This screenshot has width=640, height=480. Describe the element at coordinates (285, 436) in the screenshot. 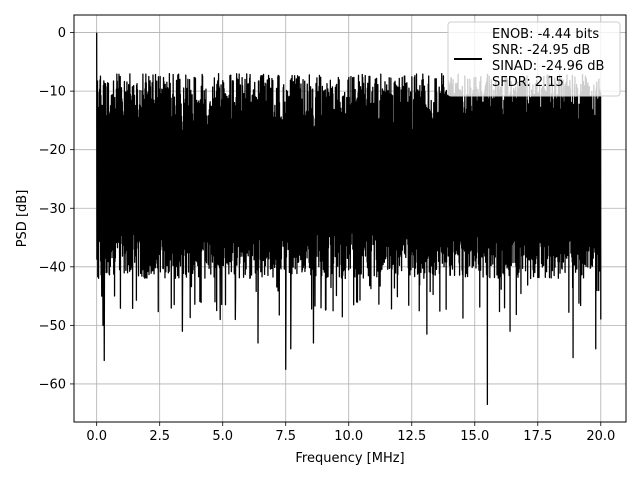

I see `x-tick-label: 7.5` at that location.